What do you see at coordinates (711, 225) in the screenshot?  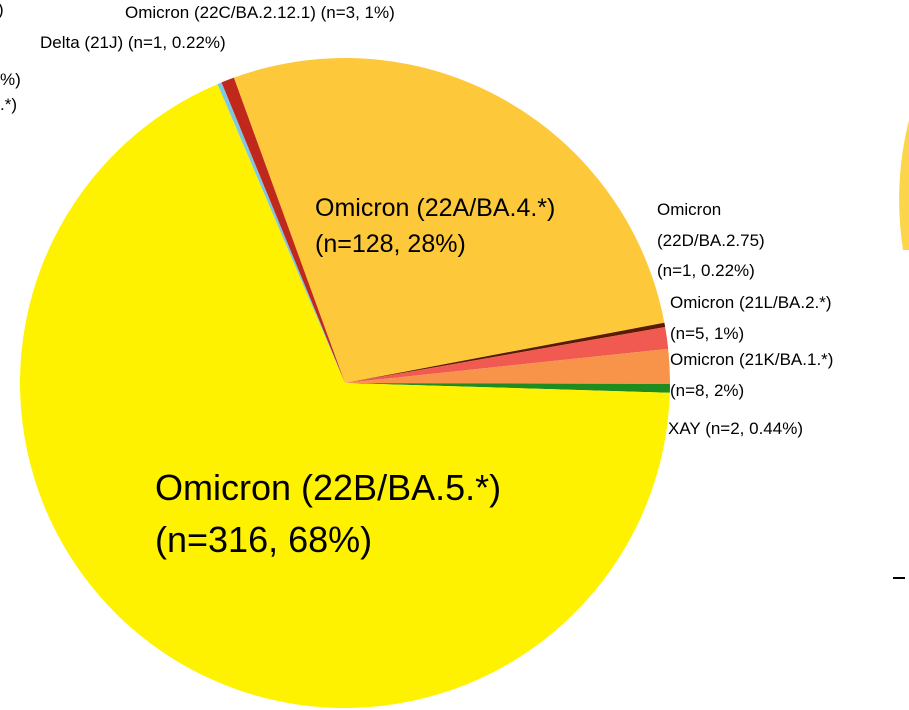 I see `slice-name: Omicron (22D/BA.2.75)` at bounding box center [711, 225].